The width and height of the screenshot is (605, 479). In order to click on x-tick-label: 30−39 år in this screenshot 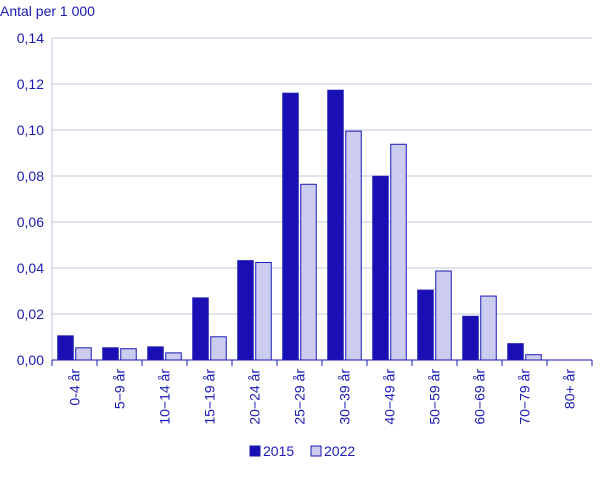, I will do `click(345, 397)`.